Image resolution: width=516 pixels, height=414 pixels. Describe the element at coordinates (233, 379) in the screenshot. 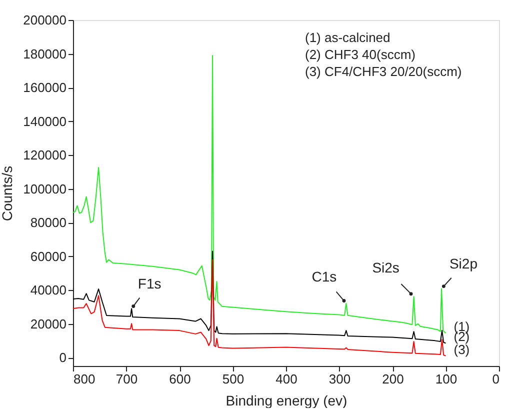

I see `x-tick-label: 500` at that location.